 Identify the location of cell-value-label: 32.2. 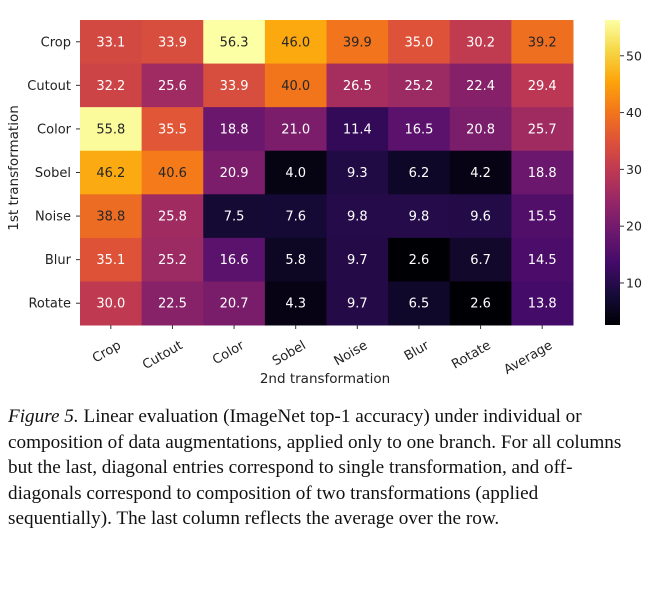
(110, 86).